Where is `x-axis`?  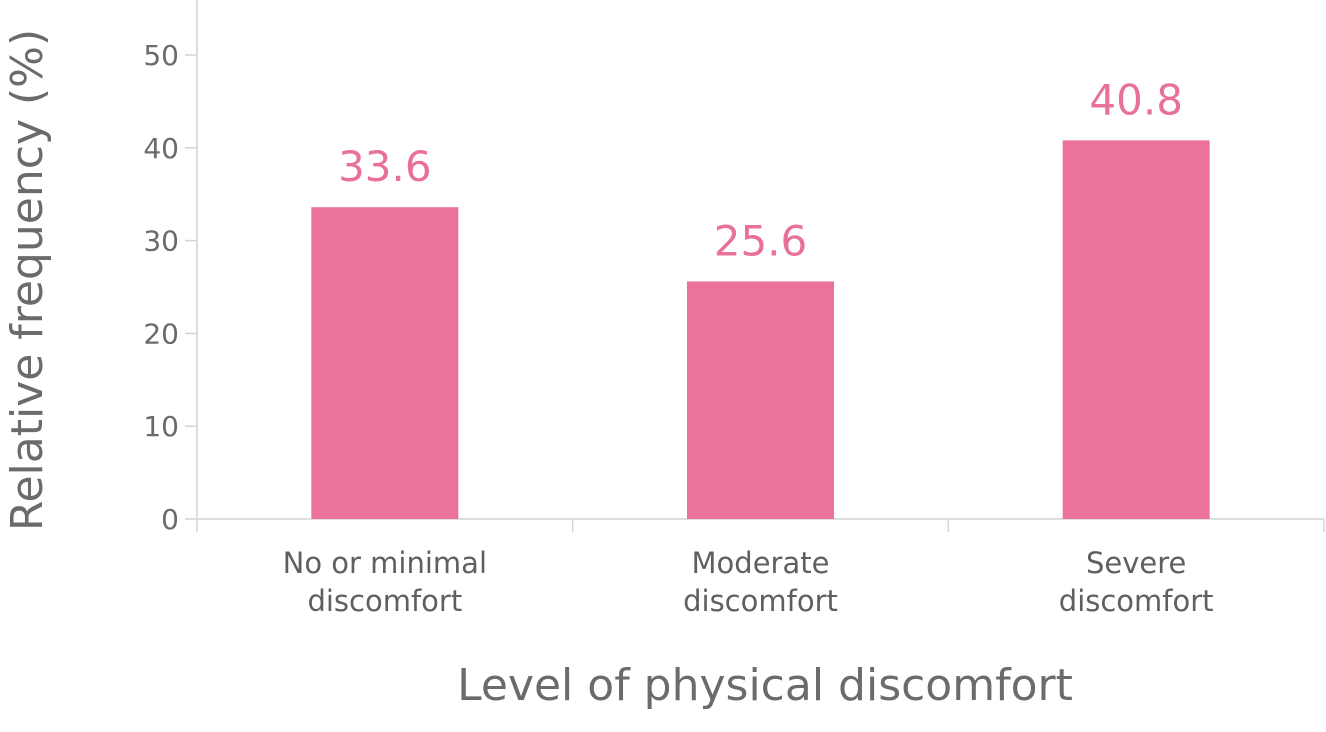
x-axis is located at coordinates (760, 525).